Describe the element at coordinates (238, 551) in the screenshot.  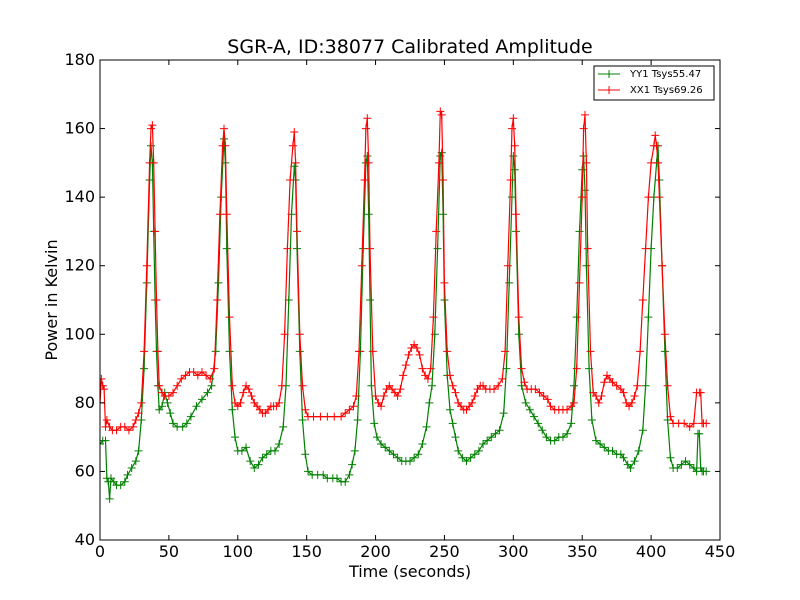
I see `x-tick-label: 100` at that location.